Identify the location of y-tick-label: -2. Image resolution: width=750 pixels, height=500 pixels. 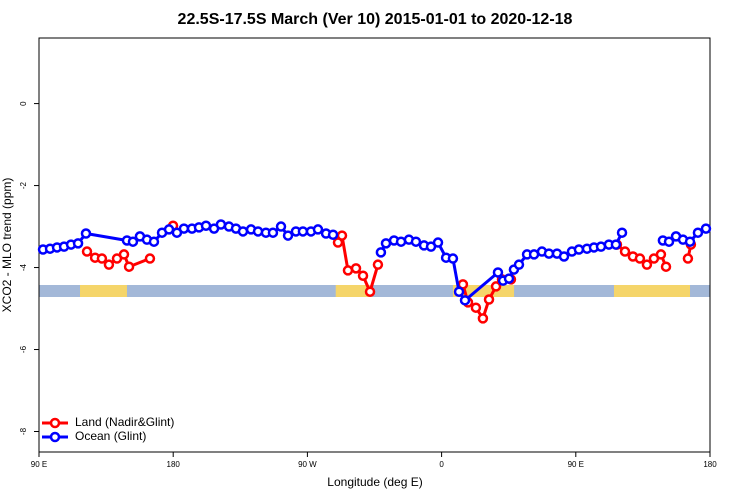
(23, 185).